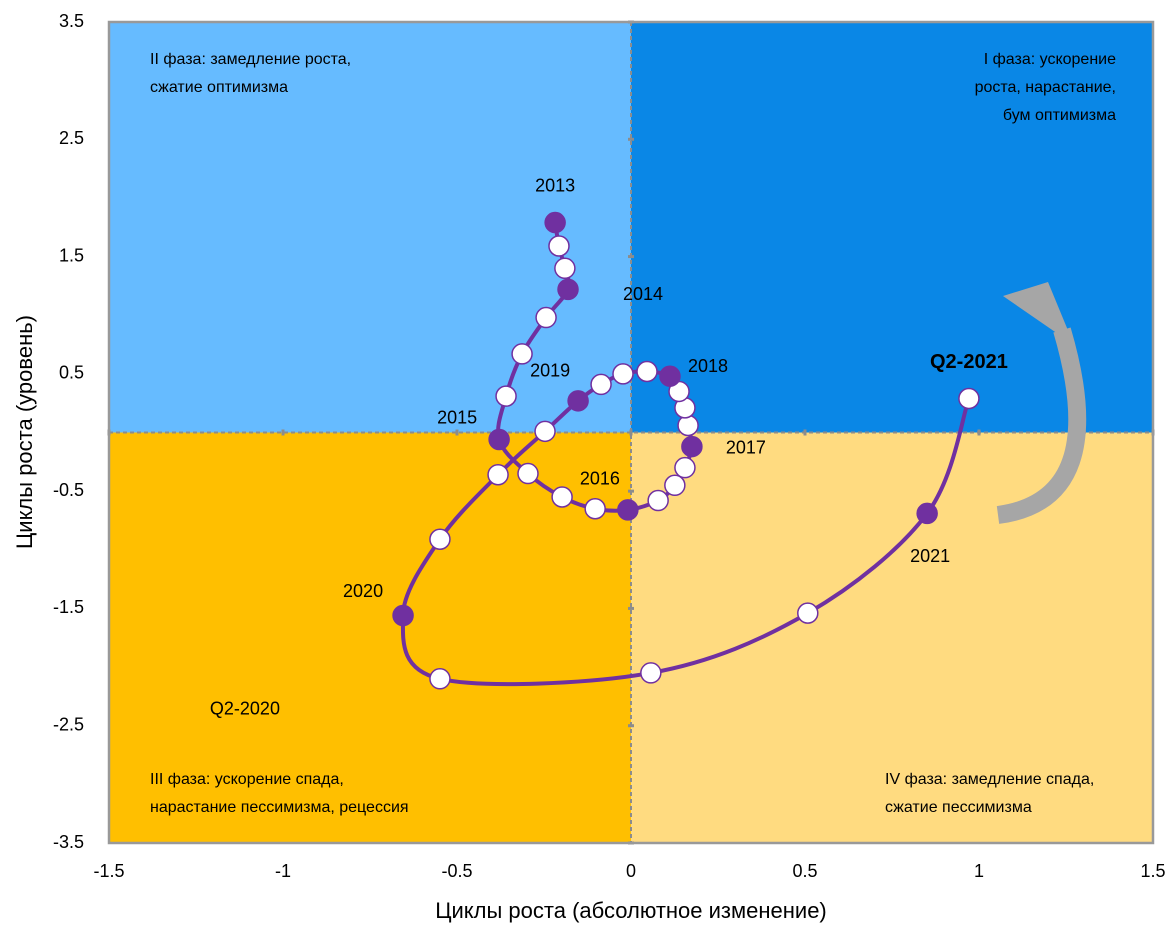  What do you see at coordinates (1041, 425) in the screenshot?
I see `cycle-arrow` at bounding box center [1041, 425].